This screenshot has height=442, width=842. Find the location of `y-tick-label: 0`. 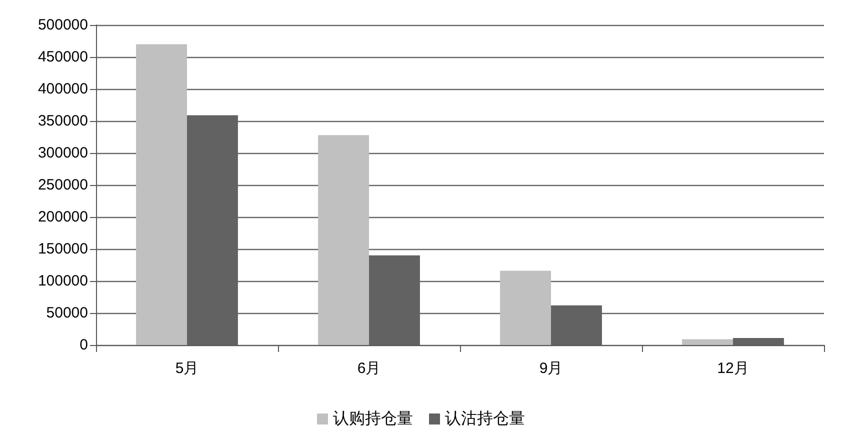

y-tick-label: 0 is located at coordinates (84, 345).